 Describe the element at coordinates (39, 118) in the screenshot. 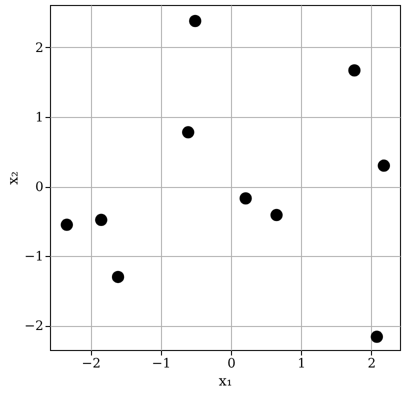

I see `y-tick-label: 1` at that location.